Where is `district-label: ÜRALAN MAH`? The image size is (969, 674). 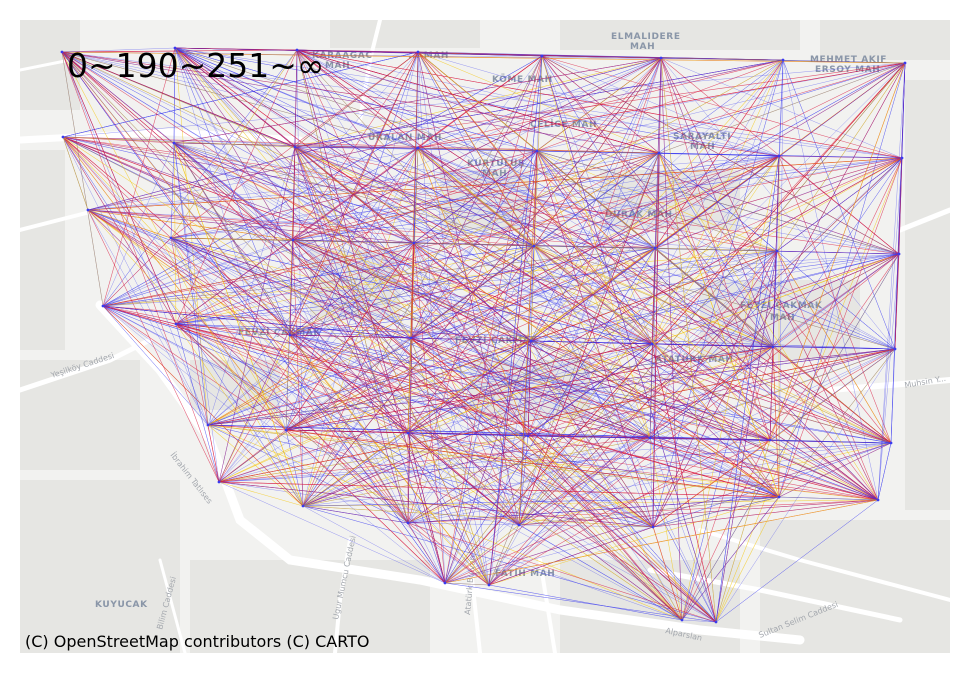 district-label: ÜRALAN MAH is located at coordinates (405, 137).